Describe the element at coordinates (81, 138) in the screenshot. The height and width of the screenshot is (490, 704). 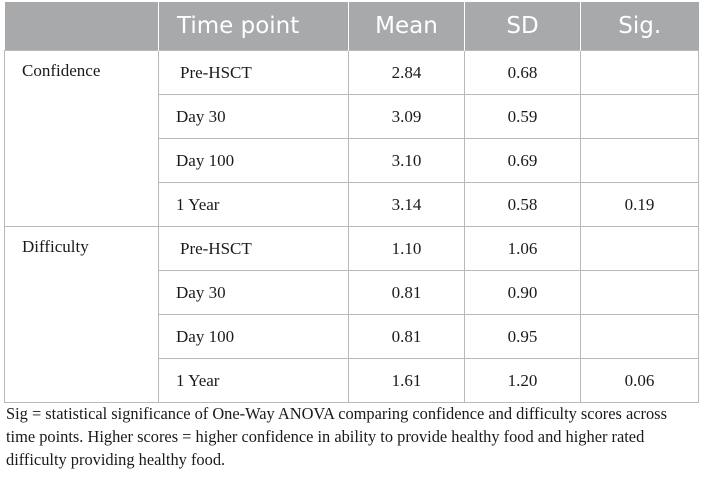
I see `group-label-confidence: Confidence` at that location.